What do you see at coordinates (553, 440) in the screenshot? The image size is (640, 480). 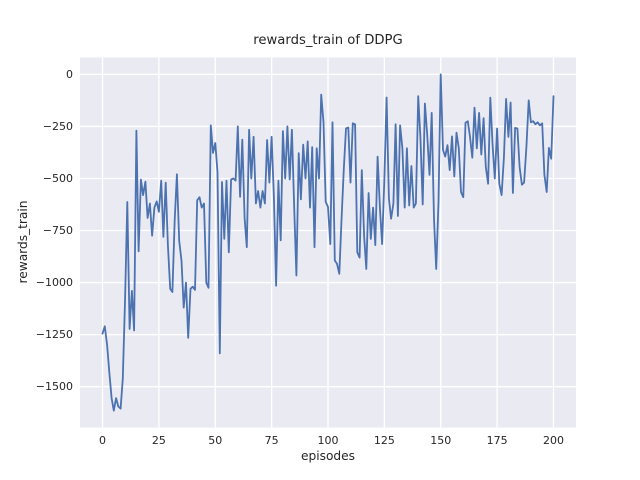 I see `x-tick-label: 200` at bounding box center [553, 440].